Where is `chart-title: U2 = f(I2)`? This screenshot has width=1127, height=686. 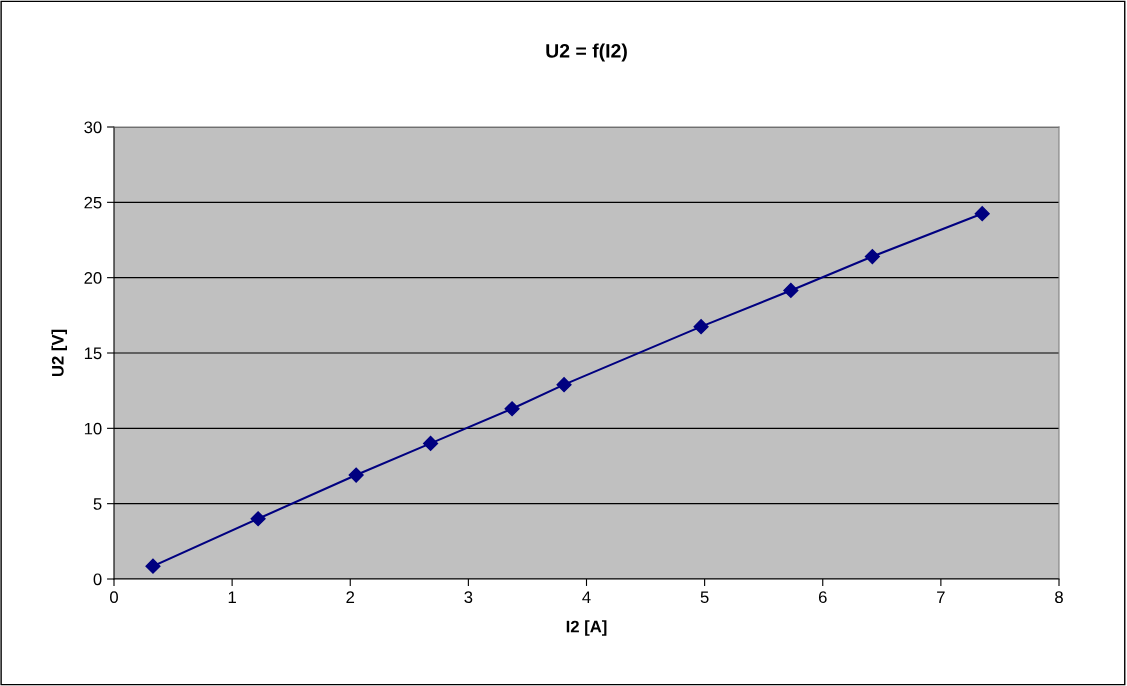
chart-title: U2 = f(I2) is located at coordinates (586, 52).